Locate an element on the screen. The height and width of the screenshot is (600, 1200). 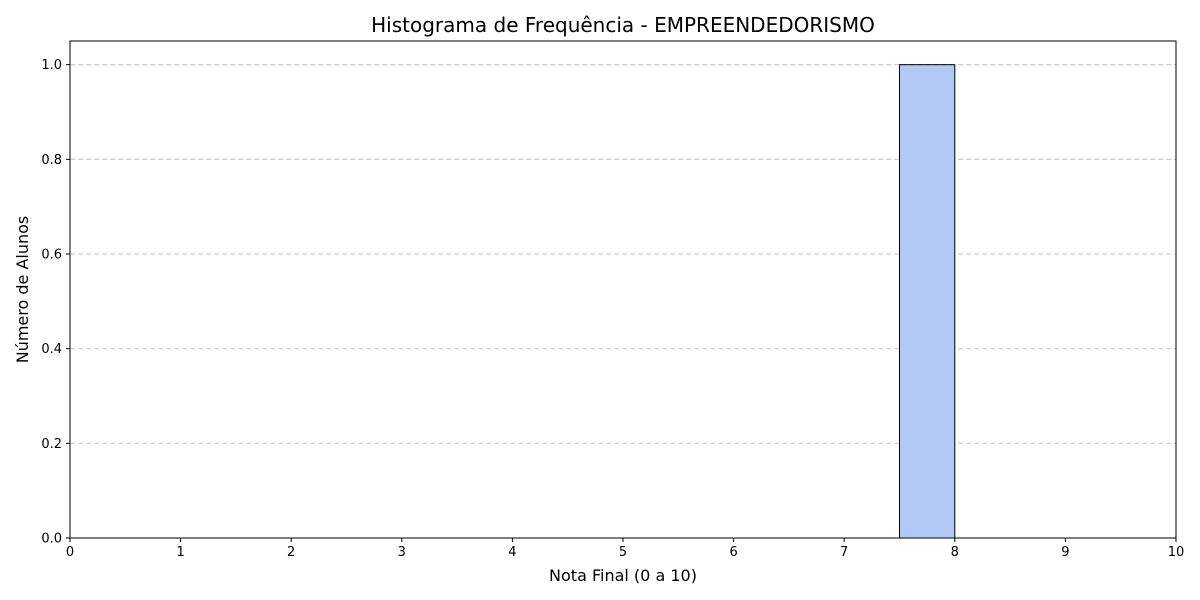
y-tick-label: 0.2 is located at coordinates (51, 444).